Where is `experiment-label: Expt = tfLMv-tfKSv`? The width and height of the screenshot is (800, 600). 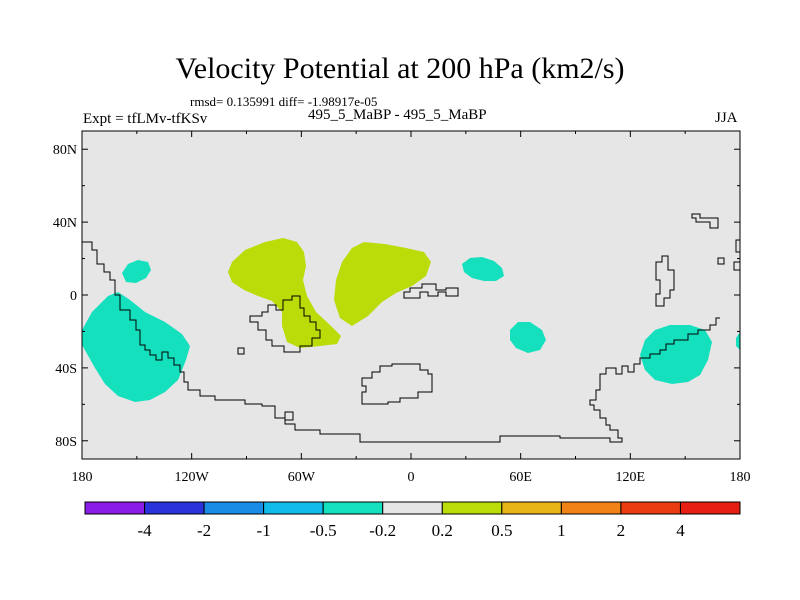 experiment-label: Expt = tfLMv-tfKSv is located at coordinates (145, 119).